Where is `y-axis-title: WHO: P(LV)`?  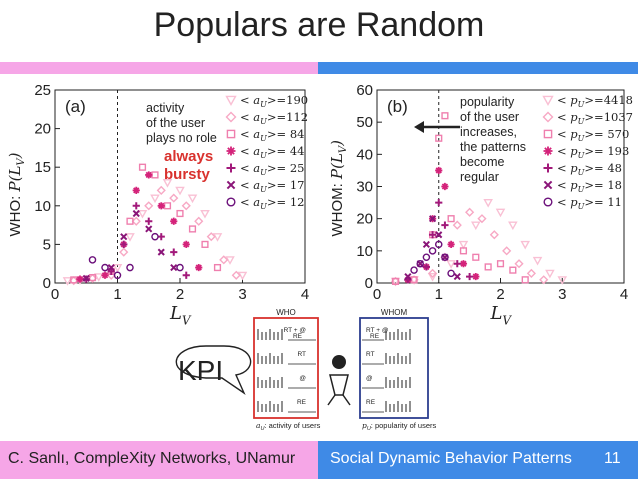
y-axis-title: WHO: P(LV) is located at coordinates (16, 194).